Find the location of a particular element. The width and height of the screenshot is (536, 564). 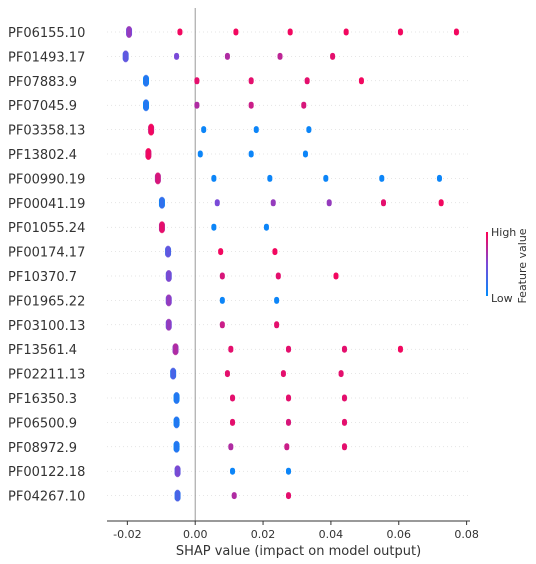

feature-label: PF16350.3 is located at coordinates (42, 399).